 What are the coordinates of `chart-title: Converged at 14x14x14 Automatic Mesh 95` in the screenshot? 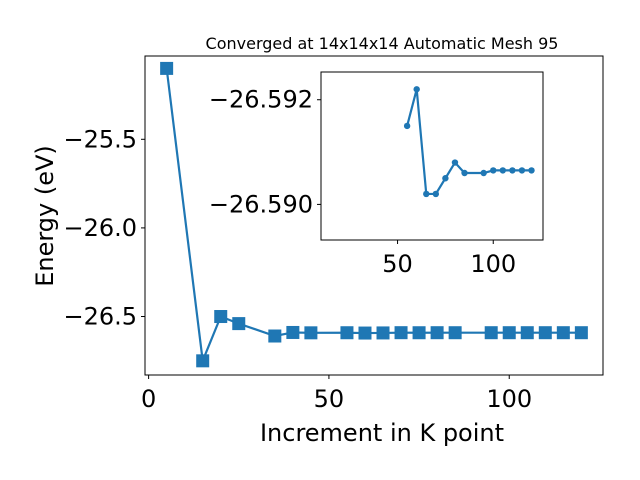 It's located at (382, 43).